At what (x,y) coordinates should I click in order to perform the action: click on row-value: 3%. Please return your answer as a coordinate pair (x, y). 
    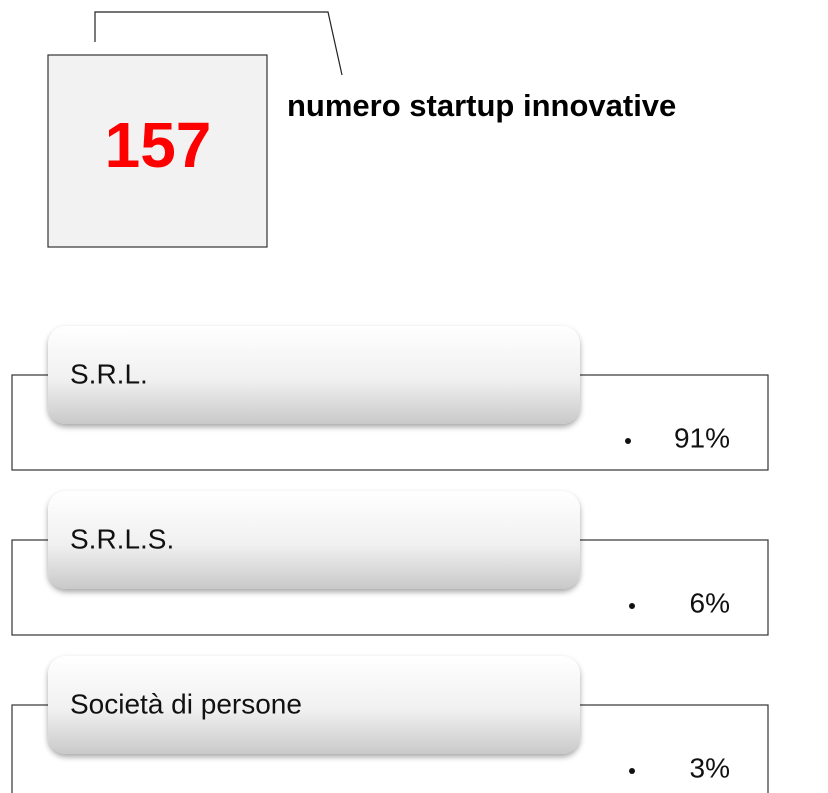
    Looking at the image, I should click on (710, 767).